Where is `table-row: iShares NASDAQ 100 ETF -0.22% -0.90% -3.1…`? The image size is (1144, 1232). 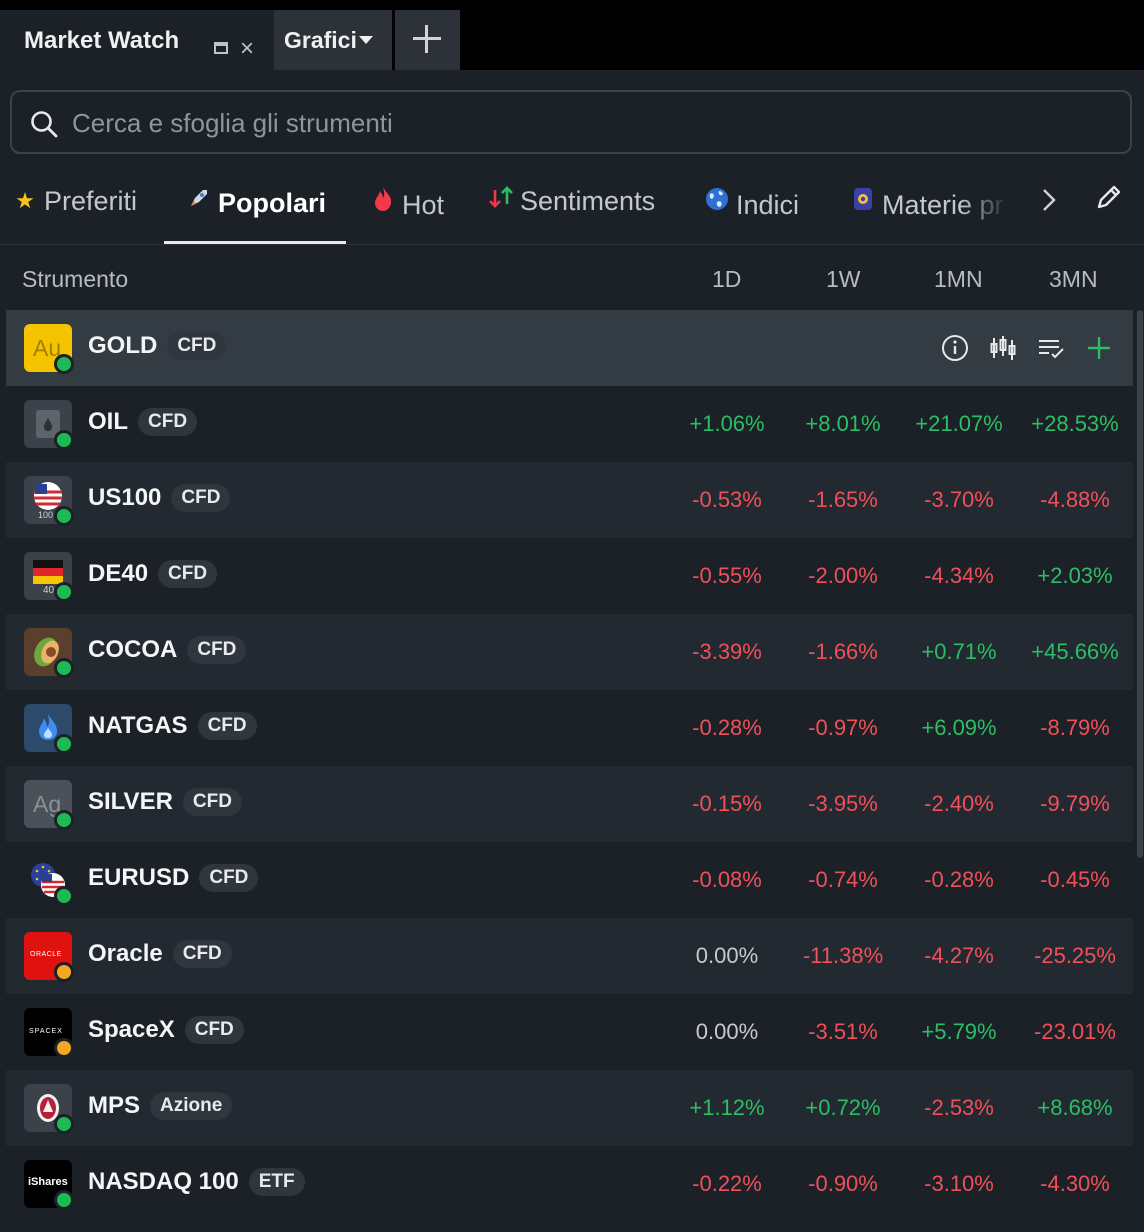 table-row: iShares NASDAQ 100 ETF -0.22% -0.90% -3.1… is located at coordinates (569, 1184).